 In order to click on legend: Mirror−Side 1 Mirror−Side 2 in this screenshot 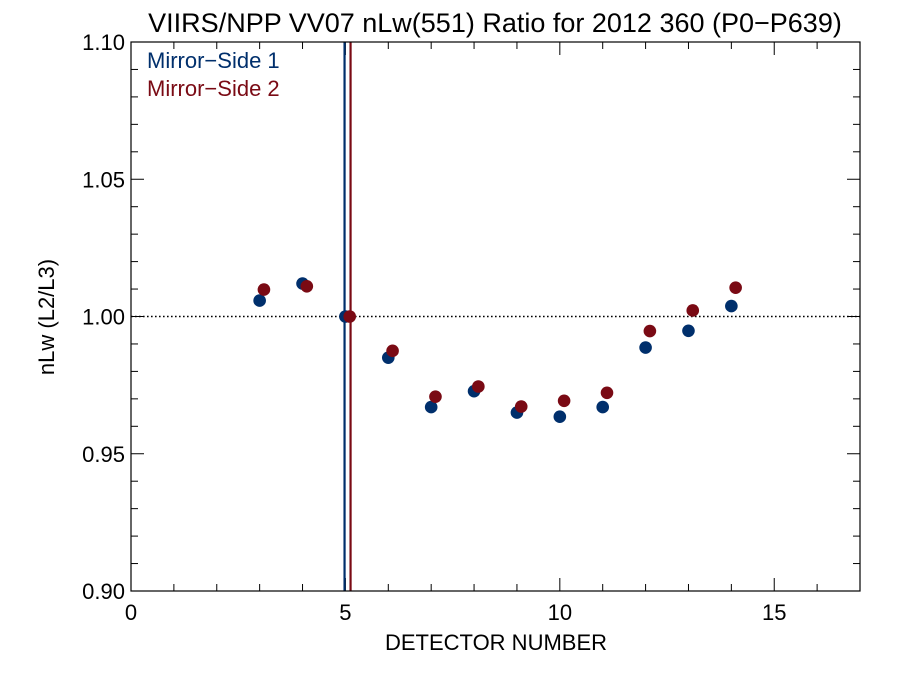, I will do `click(213, 74)`.